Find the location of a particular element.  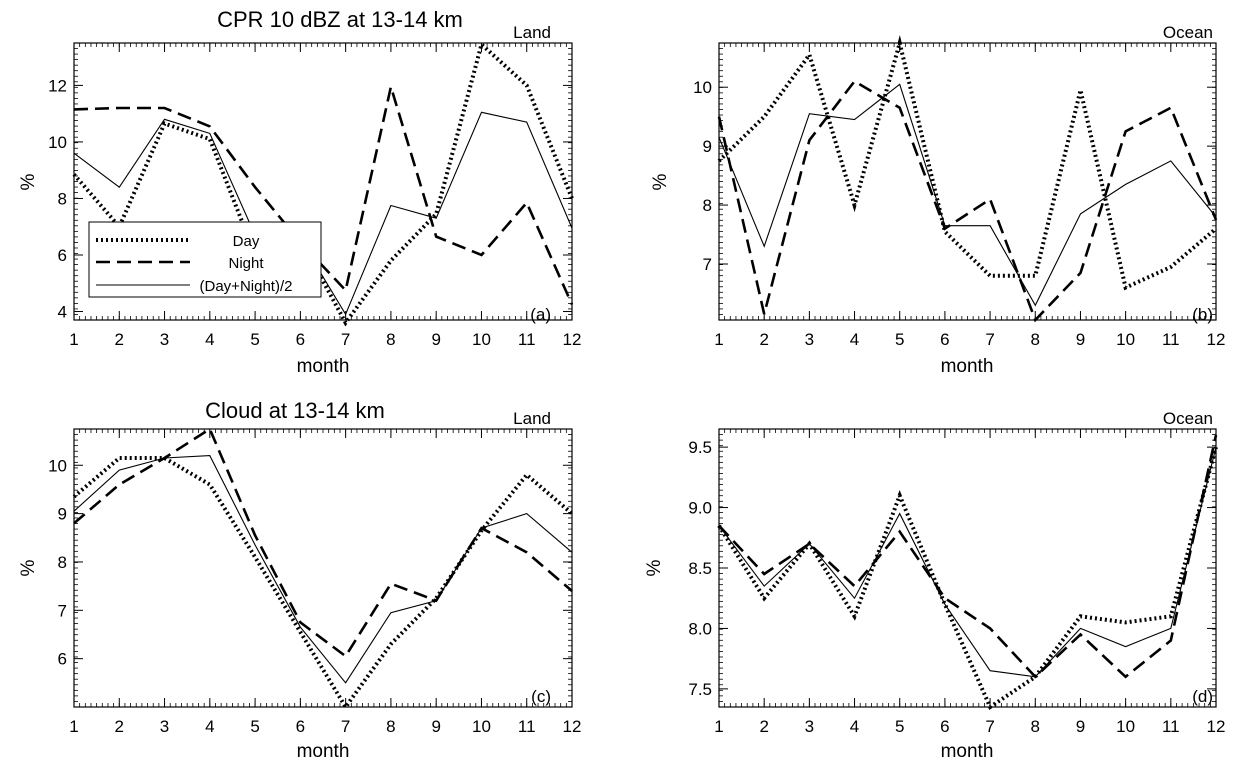

panel-d-y-tick-label: 8.0 is located at coordinates (700, 628).